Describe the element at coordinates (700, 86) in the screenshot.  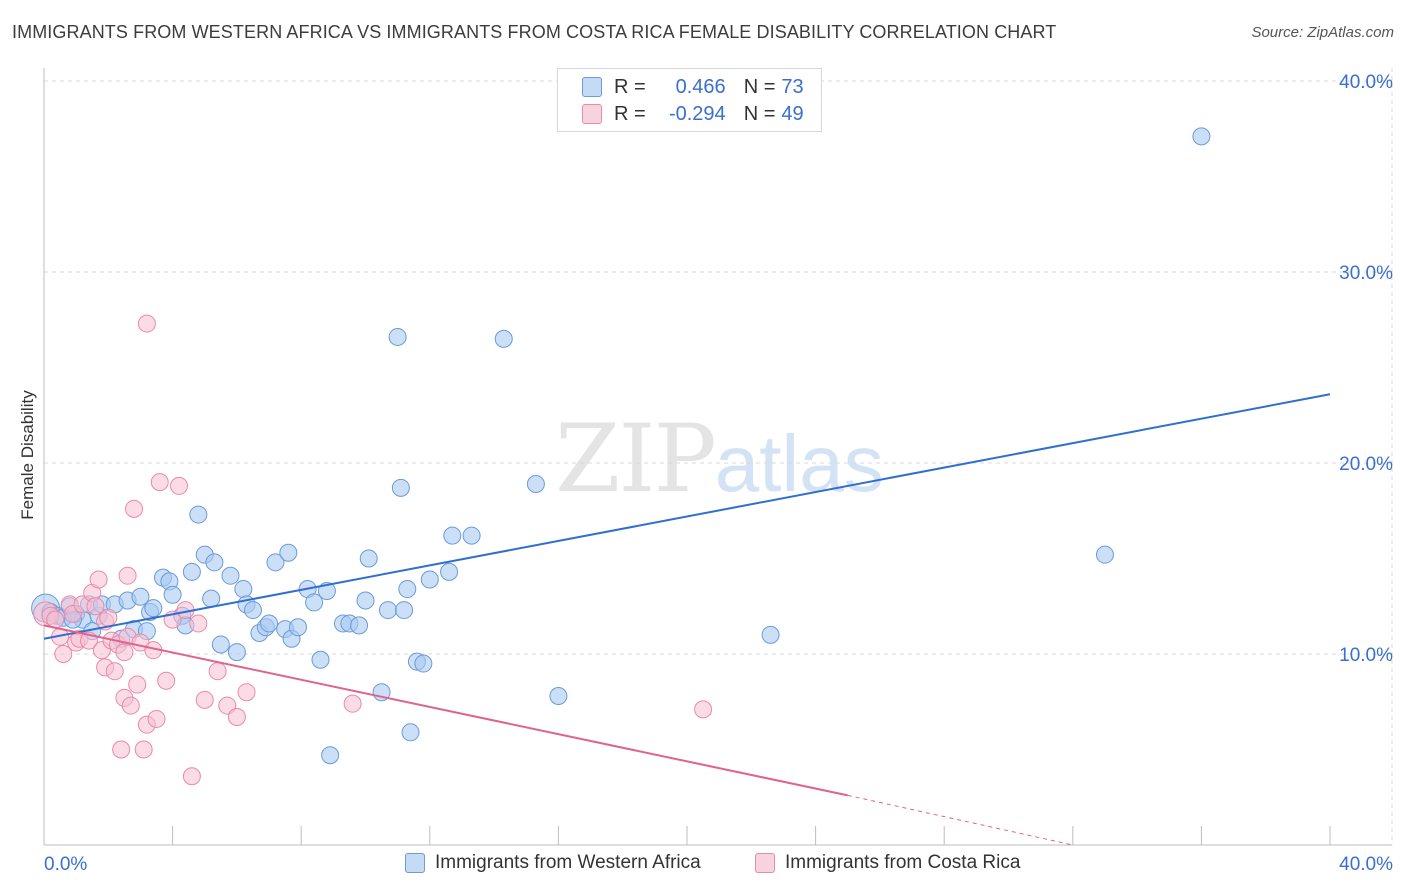
I see `legend-r-value: 0.466` at that location.